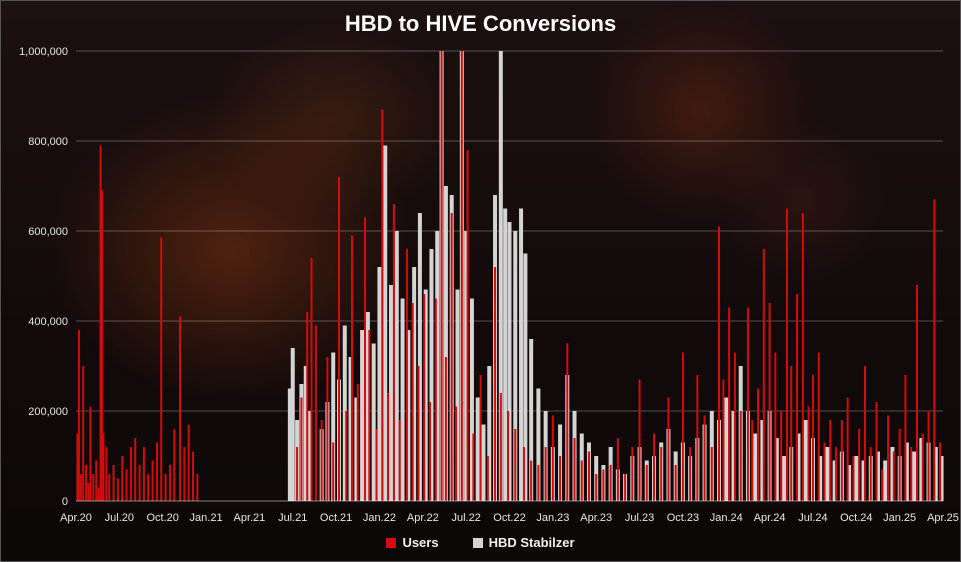  Describe the element at coordinates (726, 518) in the screenshot. I see `x-tick-label: Jan.24` at that location.